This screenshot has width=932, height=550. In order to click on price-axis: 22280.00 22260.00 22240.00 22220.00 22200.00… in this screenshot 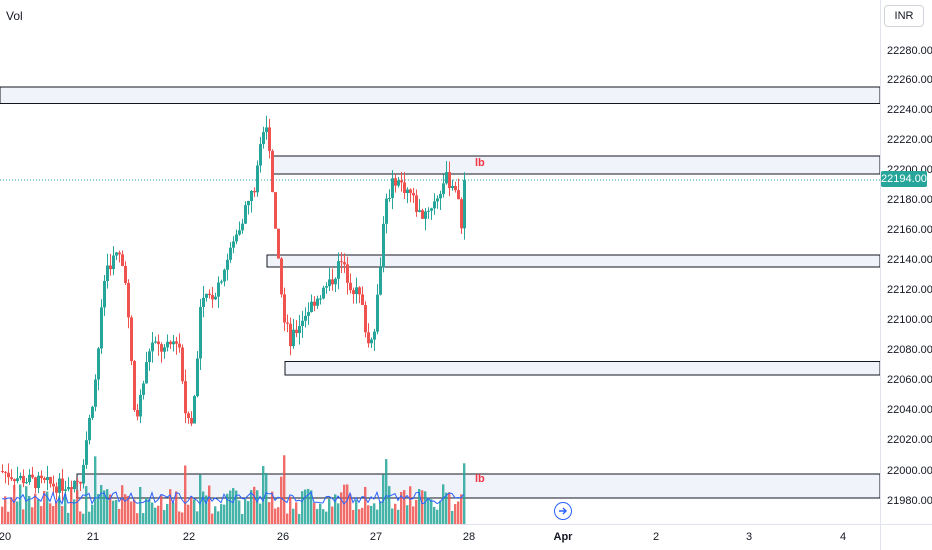, I will do `click(906, 262)`.